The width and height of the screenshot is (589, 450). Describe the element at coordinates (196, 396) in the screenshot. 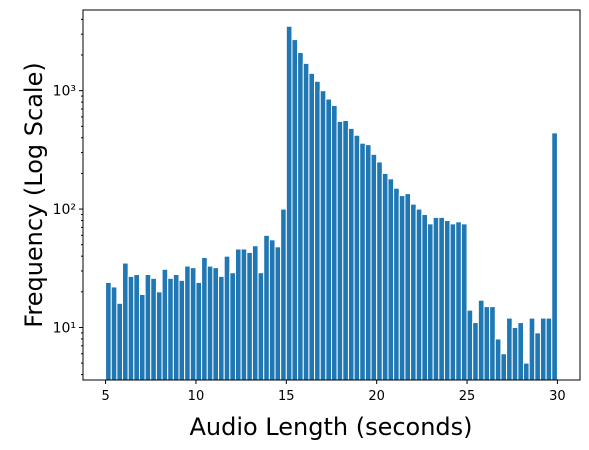

I see `x-tick-label: 10` at that location.